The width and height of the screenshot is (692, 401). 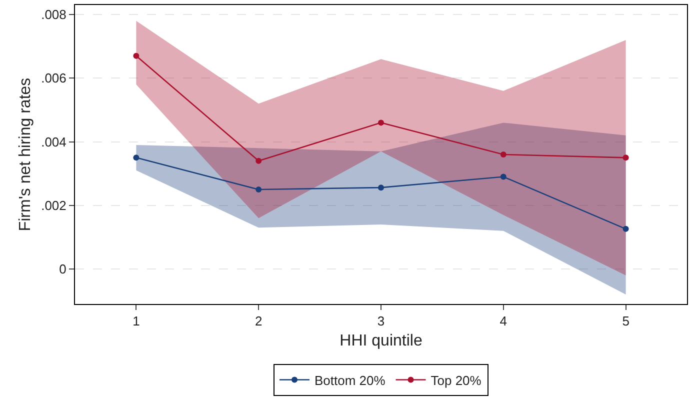 I want to click on x-tick-label: 1, so click(x=136, y=321).